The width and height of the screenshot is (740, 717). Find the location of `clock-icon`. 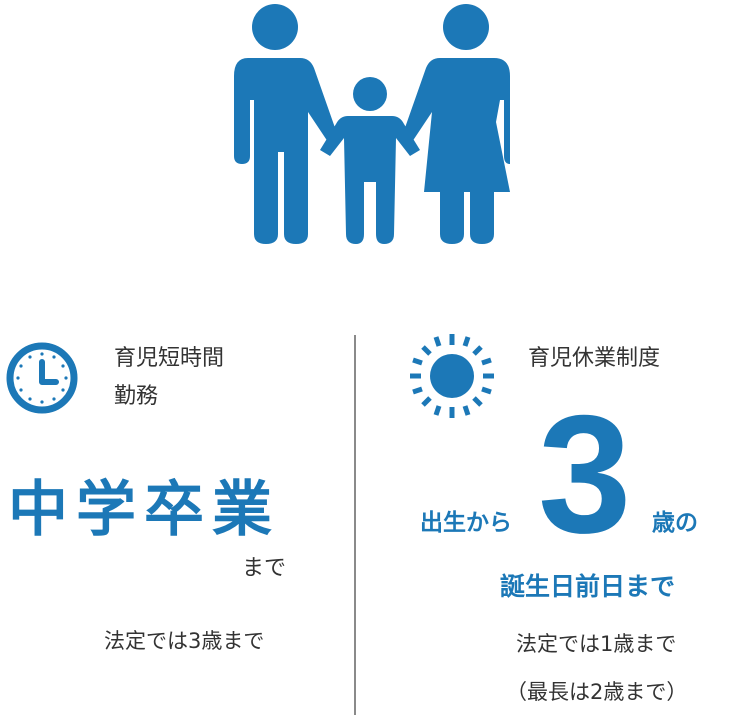

clock-icon is located at coordinates (42, 378).